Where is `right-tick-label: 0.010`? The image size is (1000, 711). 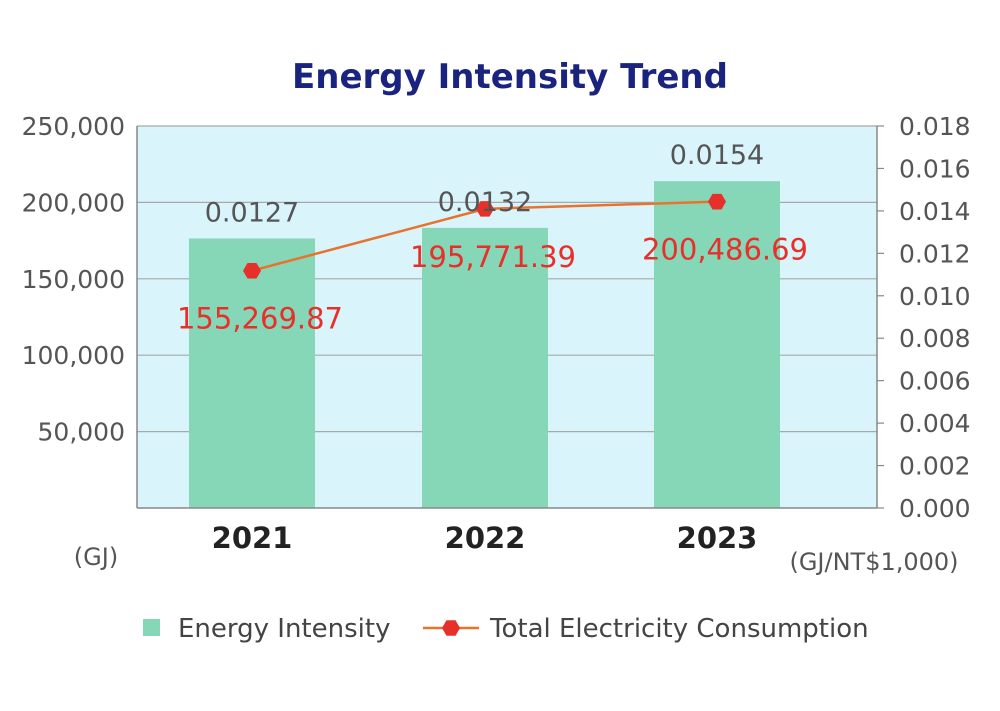 right-tick-label: 0.010 is located at coordinates (935, 296).